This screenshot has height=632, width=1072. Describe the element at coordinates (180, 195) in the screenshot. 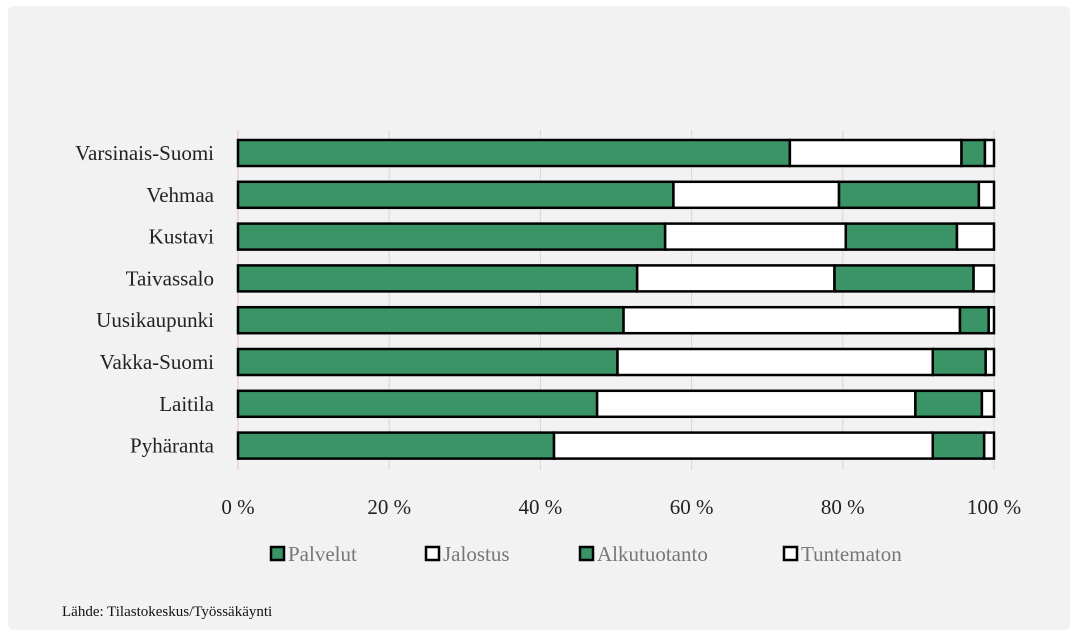

I see `category-label: Vehmaa` at that location.